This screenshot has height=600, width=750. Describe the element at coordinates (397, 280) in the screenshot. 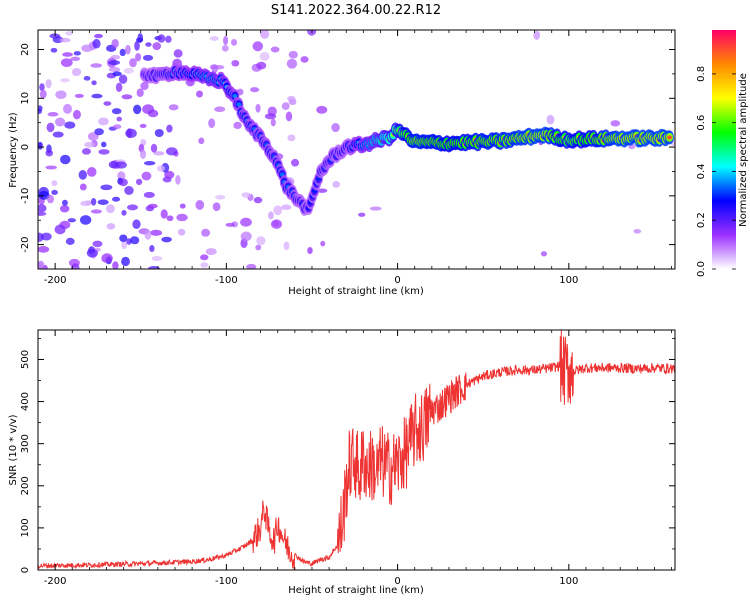

I see `spectrogram-x-tick-label: 0` at that location.